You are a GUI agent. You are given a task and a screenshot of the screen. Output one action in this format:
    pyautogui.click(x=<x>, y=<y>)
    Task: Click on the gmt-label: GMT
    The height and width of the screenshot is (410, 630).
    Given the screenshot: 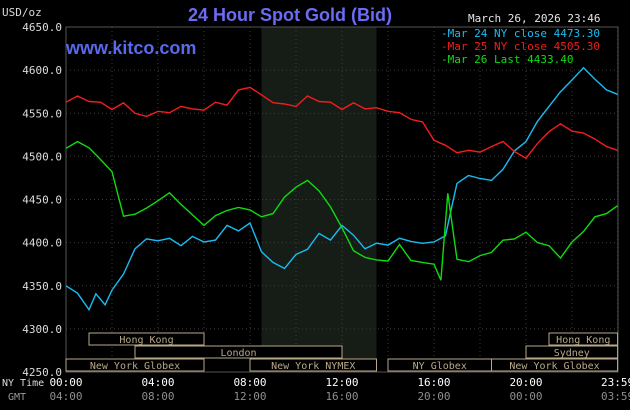 What is the action you would take?
    pyautogui.click(x=17, y=397)
    